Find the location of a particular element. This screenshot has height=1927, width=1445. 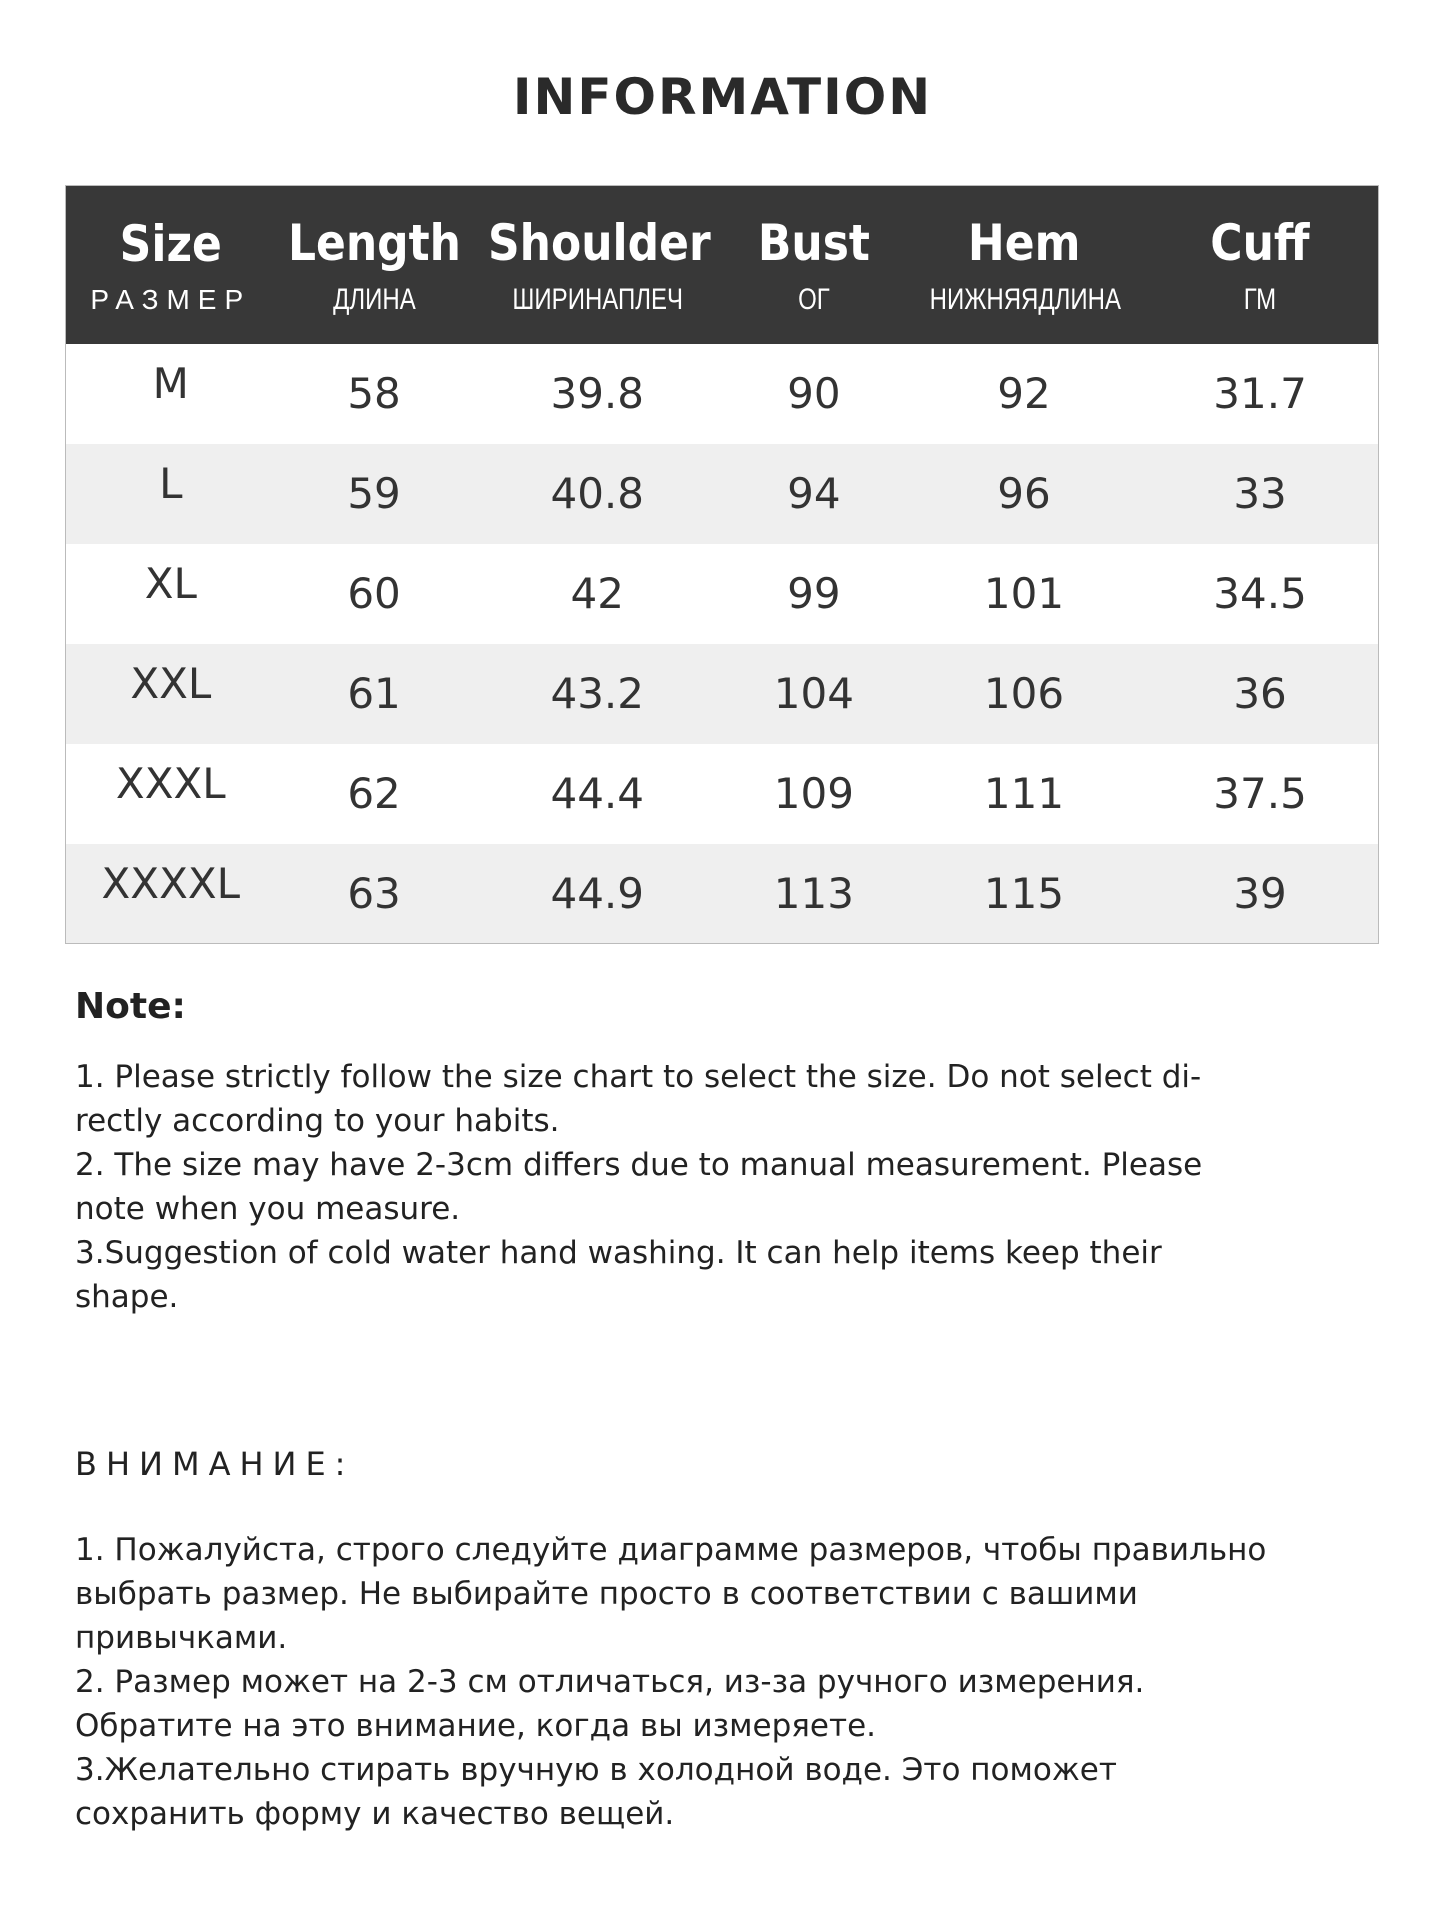

header-ru: ДЛИНА is located at coordinates (374, 299).